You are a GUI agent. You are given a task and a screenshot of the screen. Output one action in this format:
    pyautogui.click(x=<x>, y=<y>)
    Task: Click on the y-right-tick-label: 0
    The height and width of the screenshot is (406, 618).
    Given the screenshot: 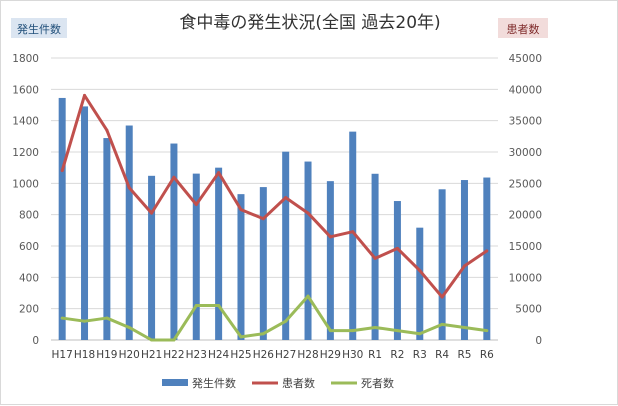 What is the action you would take?
    pyautogui.click(x=538, y=341)
    